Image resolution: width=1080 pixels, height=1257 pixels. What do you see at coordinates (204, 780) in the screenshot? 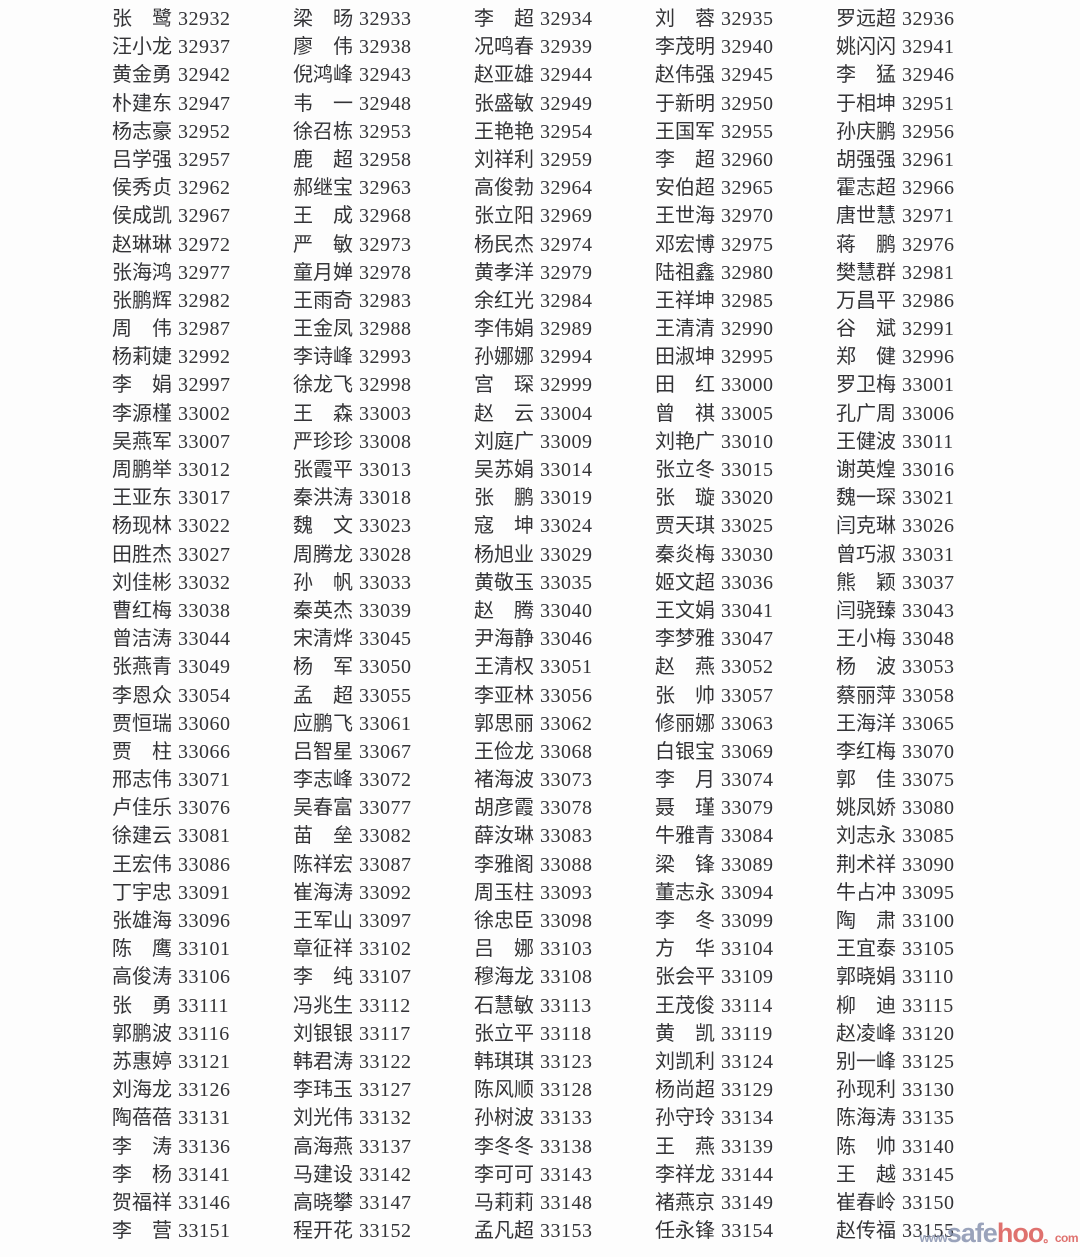
I see `person-number: 33071` at bounding box center [204, 780].